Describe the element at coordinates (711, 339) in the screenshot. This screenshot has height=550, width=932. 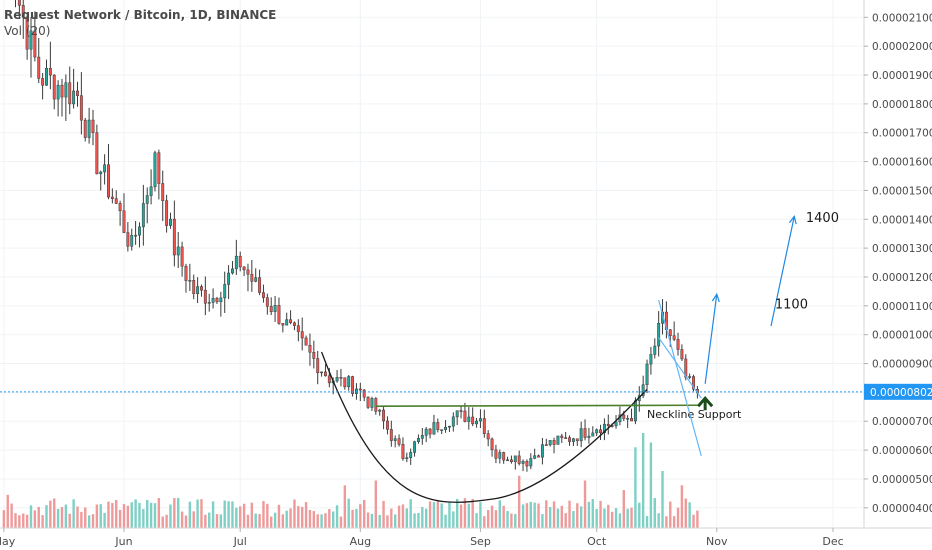
I see `target-1100-arrow-line` at that location.